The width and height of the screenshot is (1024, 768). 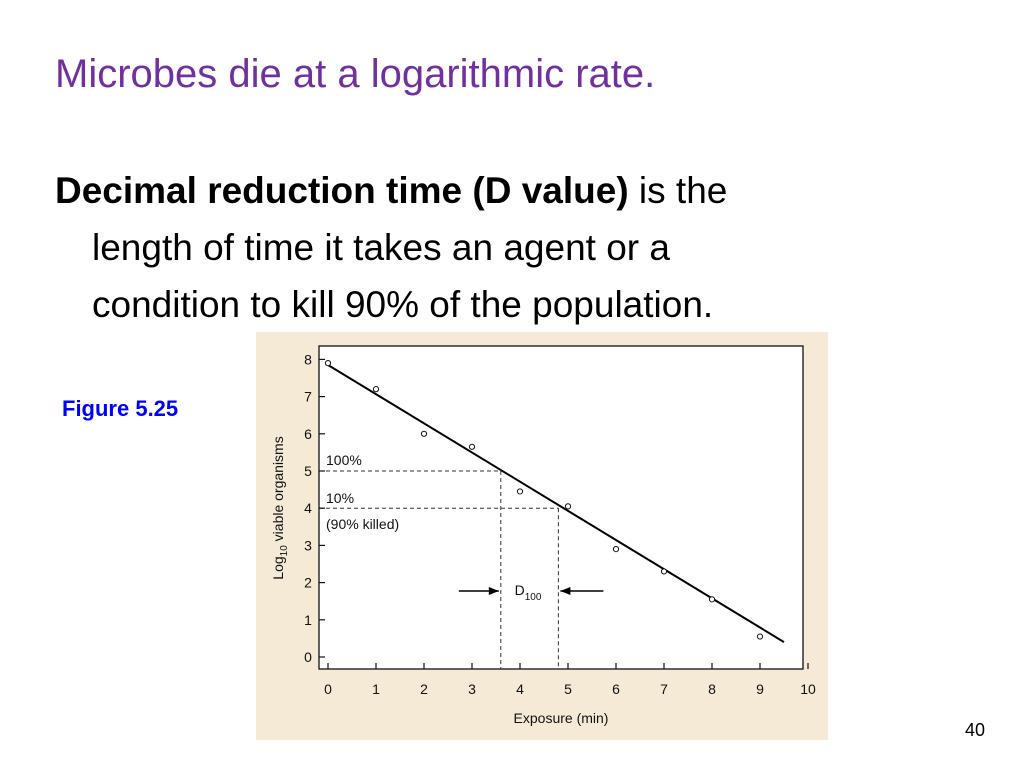 What do you see at coordinates (120, 408) in the screenshot?
I see `figure-label: Figure 5.25` at bounding box center [120, 408].